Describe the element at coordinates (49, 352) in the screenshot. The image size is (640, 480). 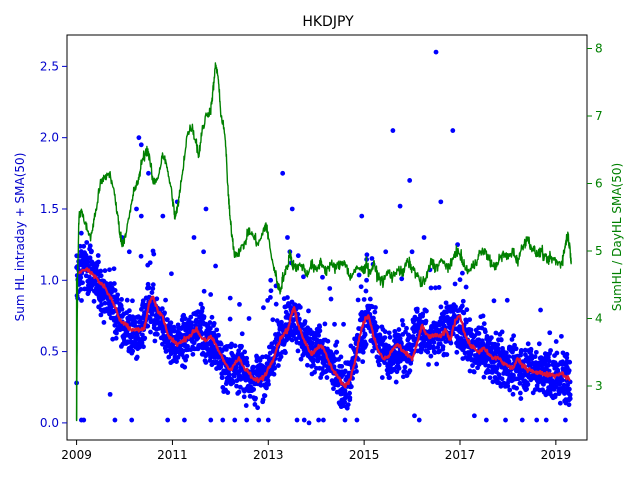
I see `y-left-tick-label: 0.5` at that location.